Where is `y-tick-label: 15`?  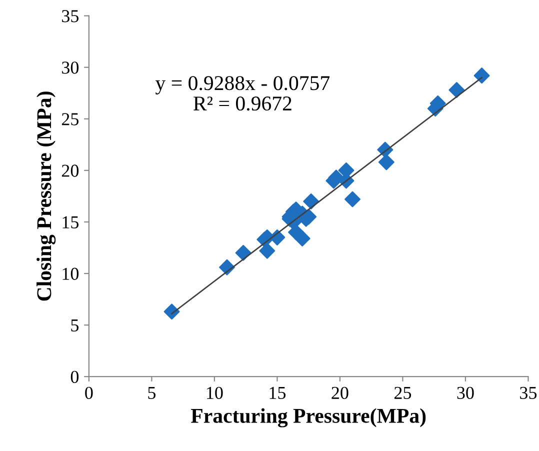 y-tick-label: 15 is located at coordinates (70, 222).